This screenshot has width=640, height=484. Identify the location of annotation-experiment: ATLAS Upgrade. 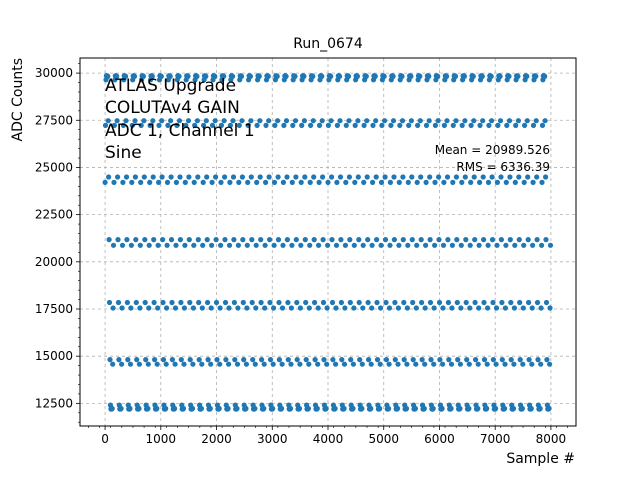
(170, 86).